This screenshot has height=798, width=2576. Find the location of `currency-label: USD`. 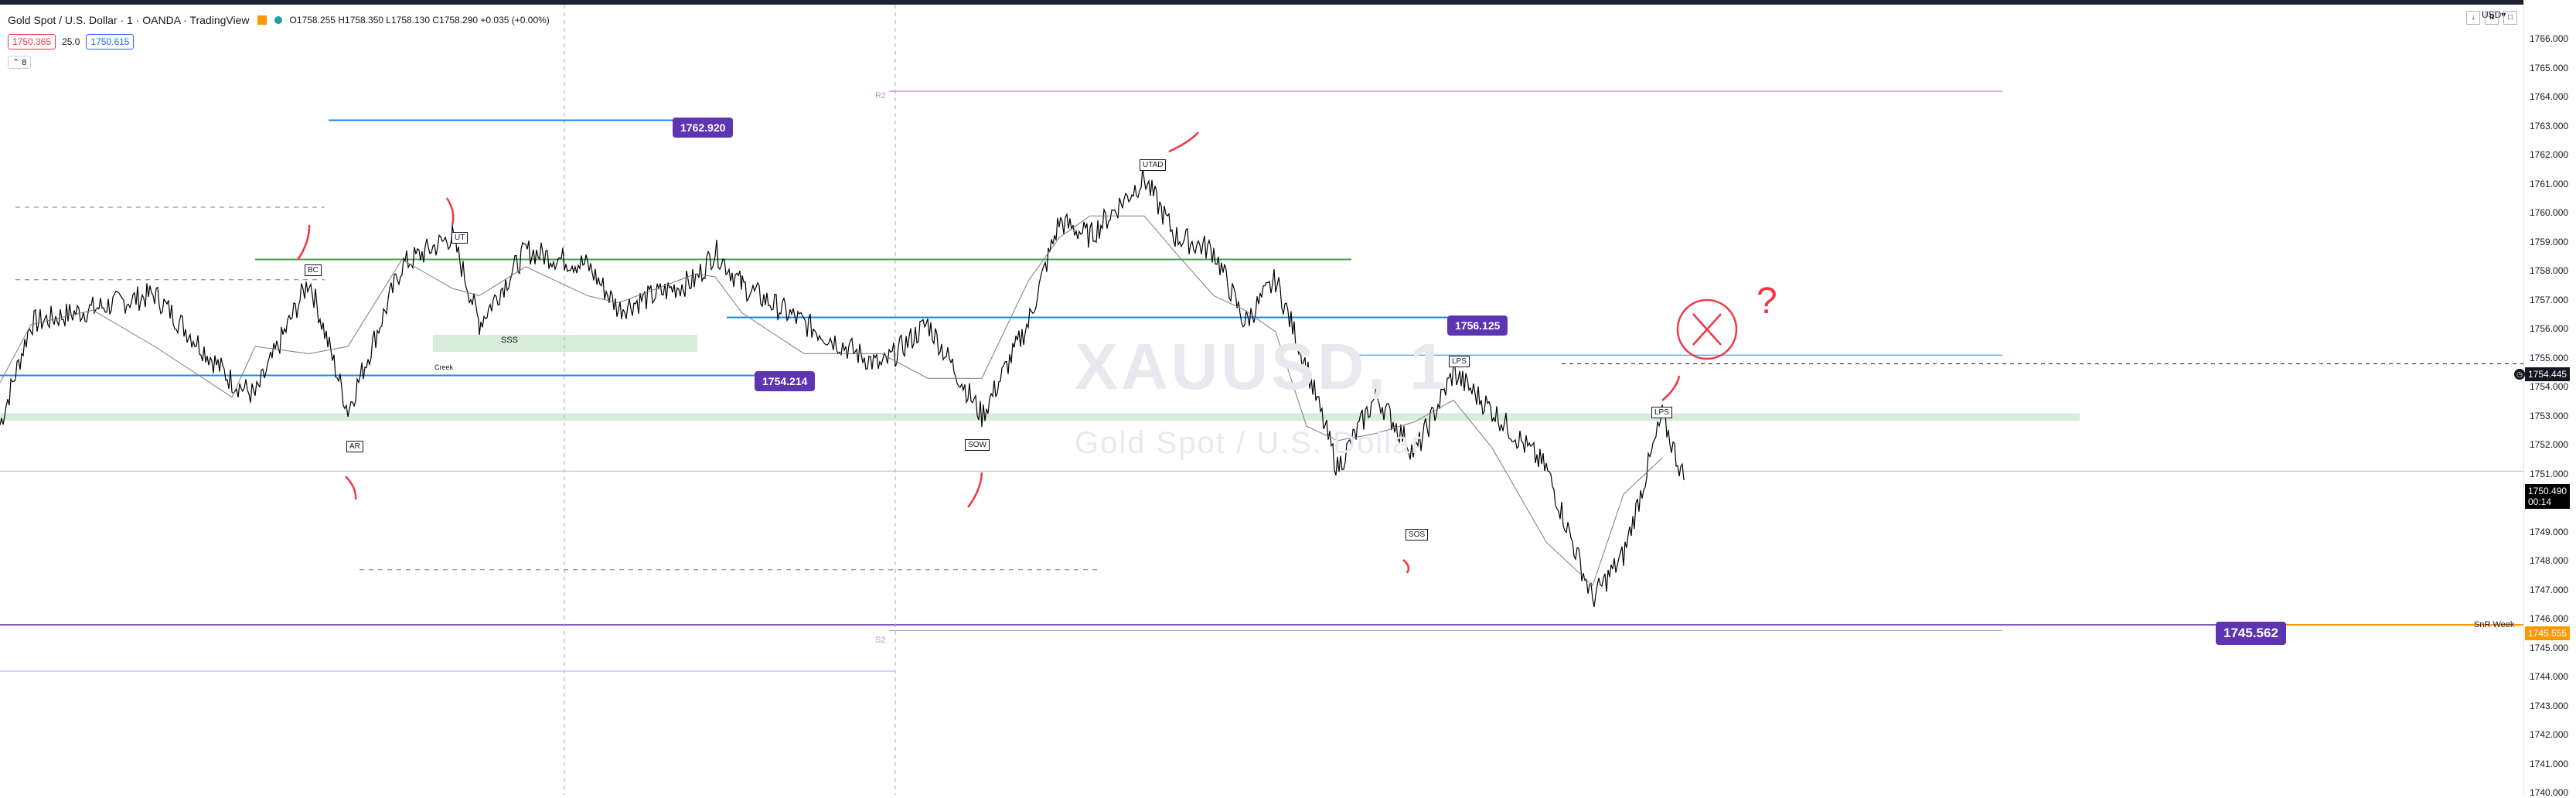

currency-label: USD is located at coordinates (2492, 14).